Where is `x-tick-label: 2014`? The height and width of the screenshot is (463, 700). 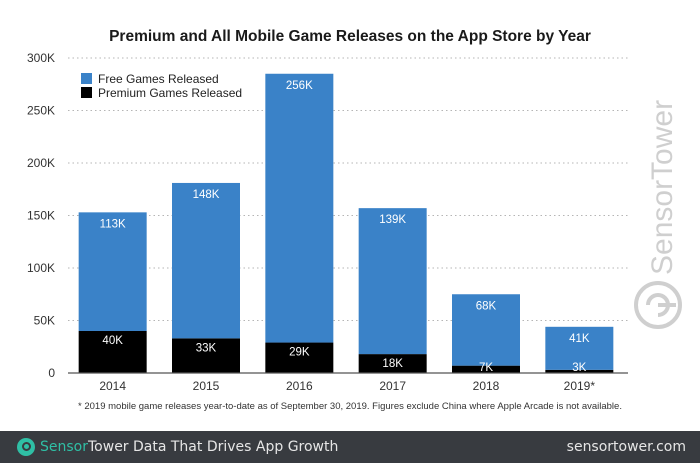
x-tick-label: 2014 is located at coordinates (112, 386).